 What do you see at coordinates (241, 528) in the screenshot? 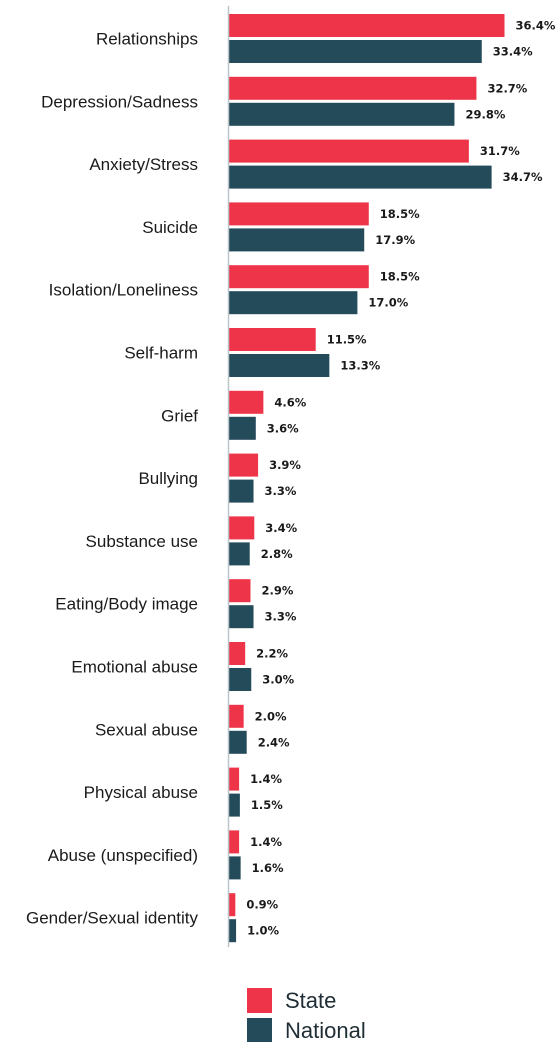
I see `bar-state-substance-use` at bounding box center [241, 528].